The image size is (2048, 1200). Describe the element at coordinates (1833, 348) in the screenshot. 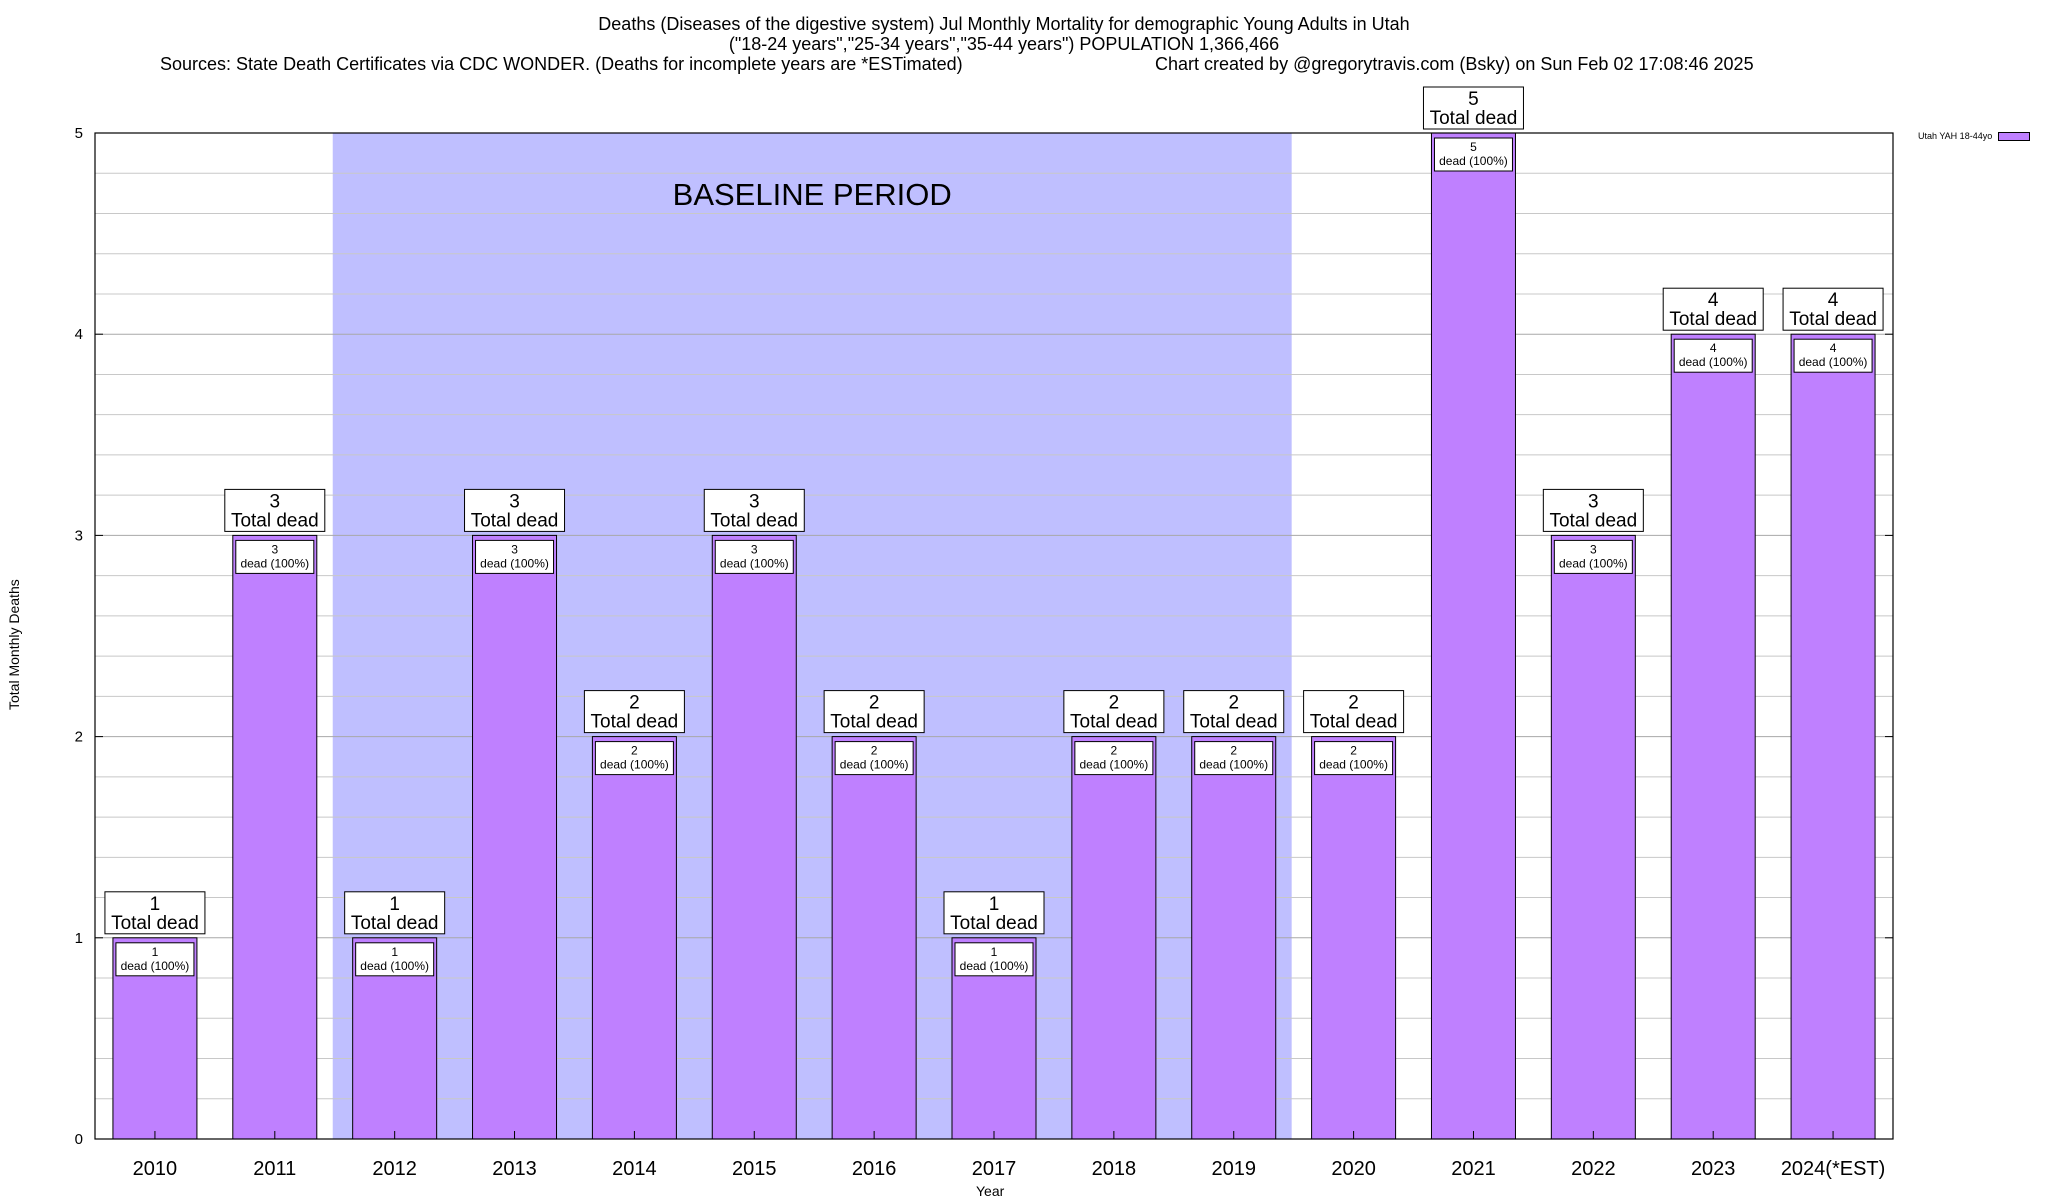

I see `inner-label-count: 4` at that location.